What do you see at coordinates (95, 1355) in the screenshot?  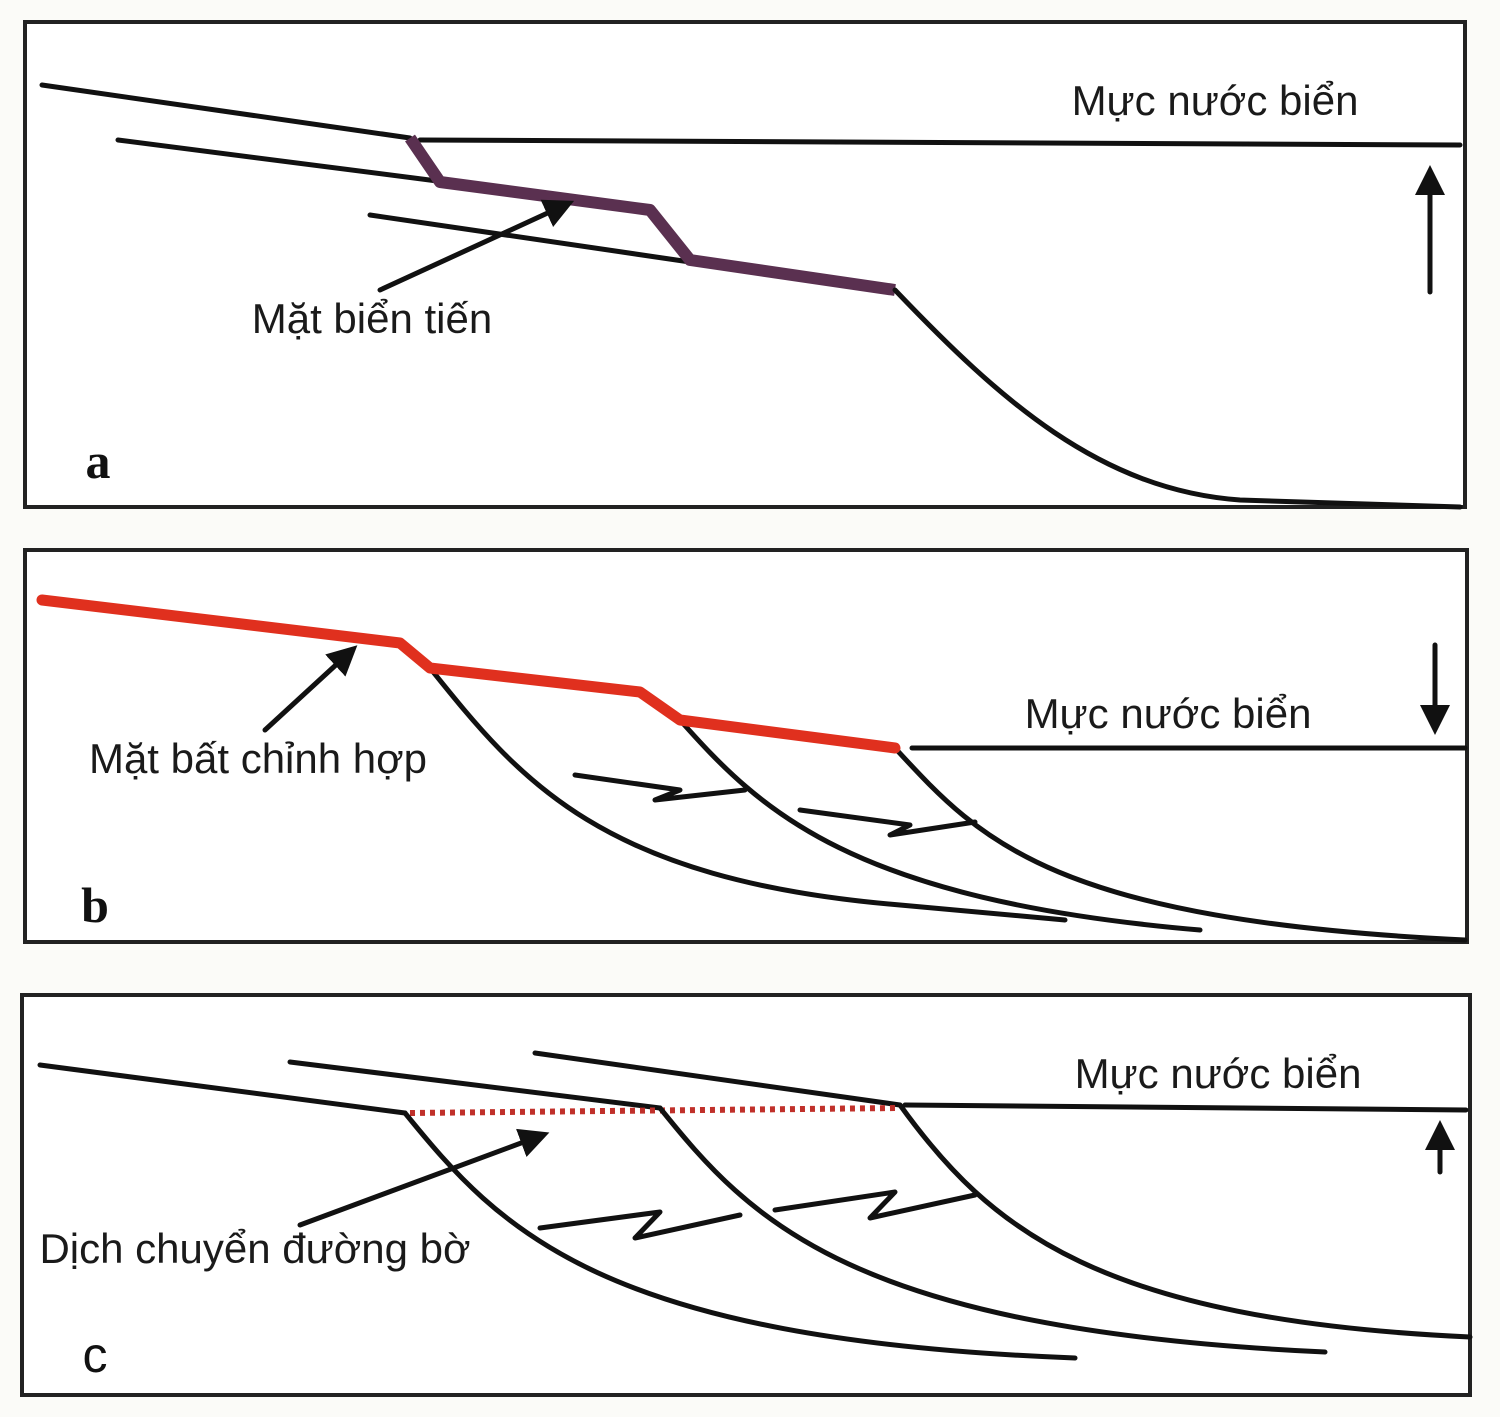 I see `panel-letter: c` at bounding box center [95, 1355].